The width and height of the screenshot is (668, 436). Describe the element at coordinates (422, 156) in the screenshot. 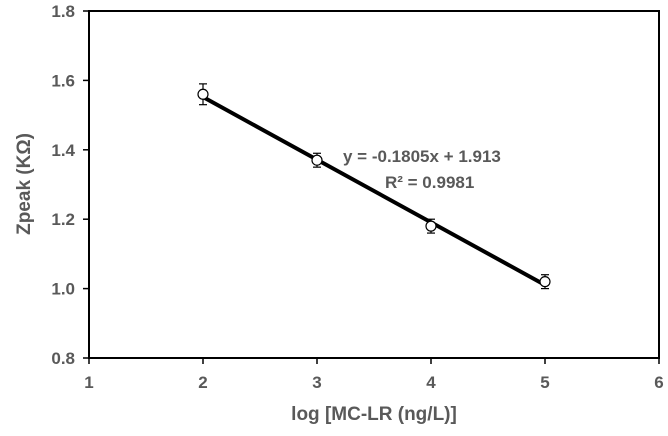

I see `equation-label: y = -0.1805x + 1.913` at that location.